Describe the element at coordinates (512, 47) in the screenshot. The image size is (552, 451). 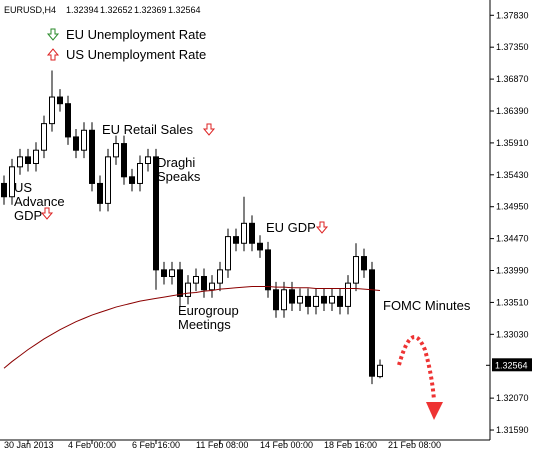
I see `y-tick-label: 1.37350` at that location.